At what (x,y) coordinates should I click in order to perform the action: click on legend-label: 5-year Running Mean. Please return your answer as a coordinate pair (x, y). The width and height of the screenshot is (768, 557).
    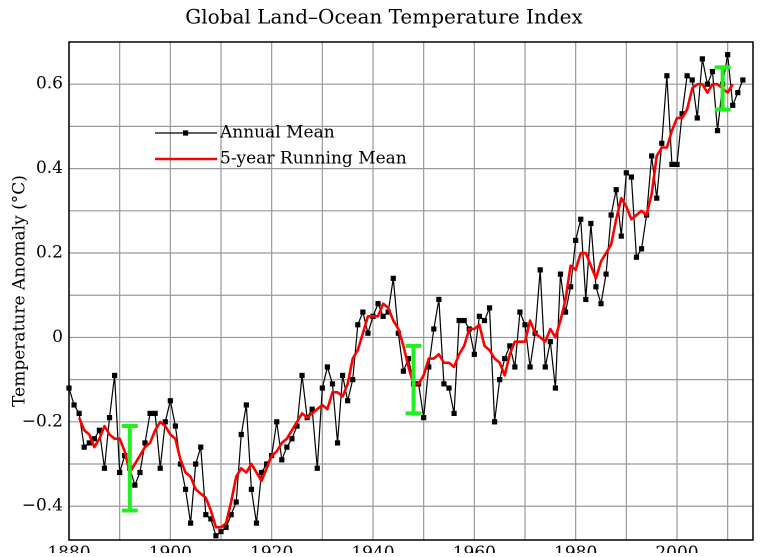
    Looking at the image, I should click on (313, 159).